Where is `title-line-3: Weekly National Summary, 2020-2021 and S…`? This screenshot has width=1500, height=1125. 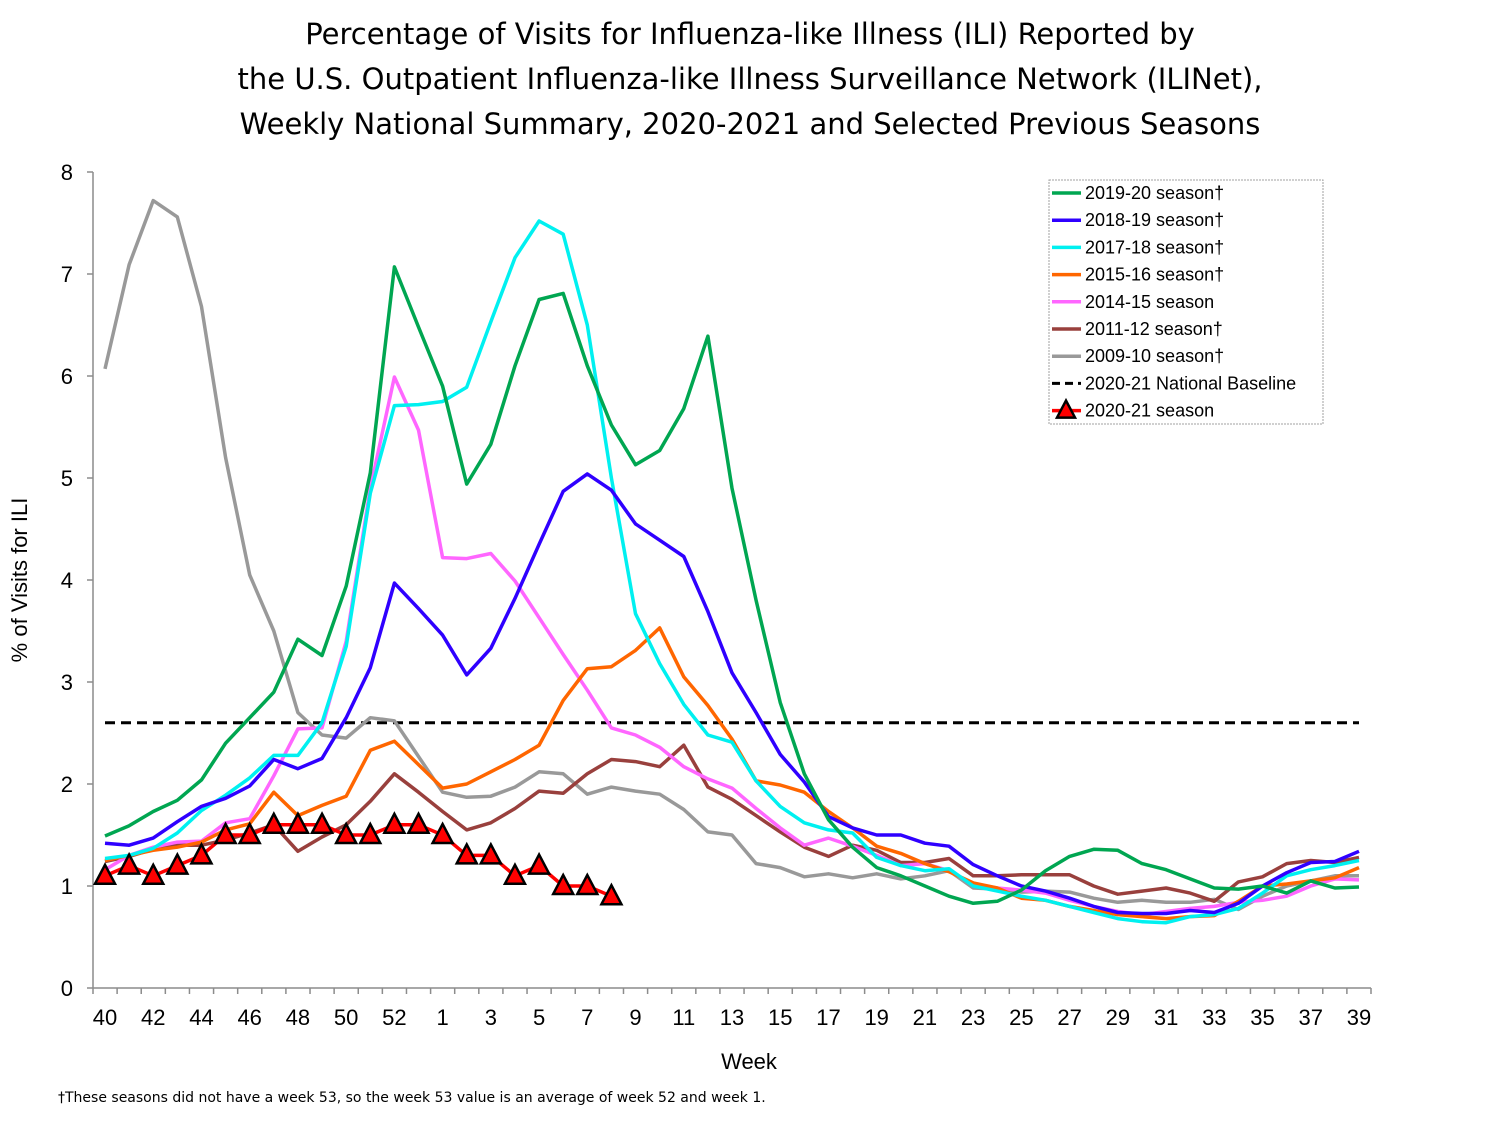 title-line-3: Weekly National Summary, 2020-2021 and S… is located at coordinates (750, 124).